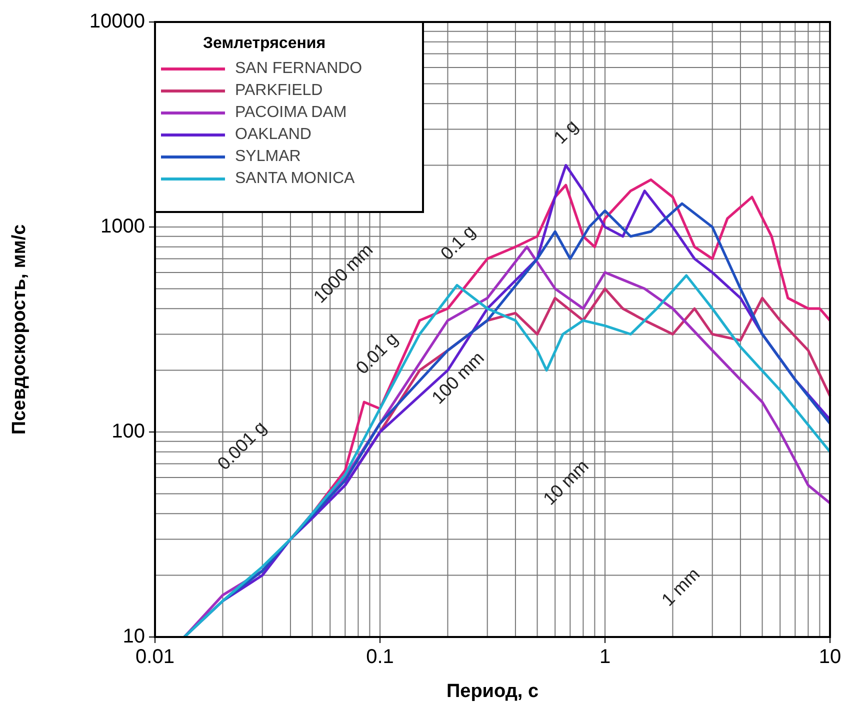  I want to click on legend-label: OAKLAND, so click(273, 135).